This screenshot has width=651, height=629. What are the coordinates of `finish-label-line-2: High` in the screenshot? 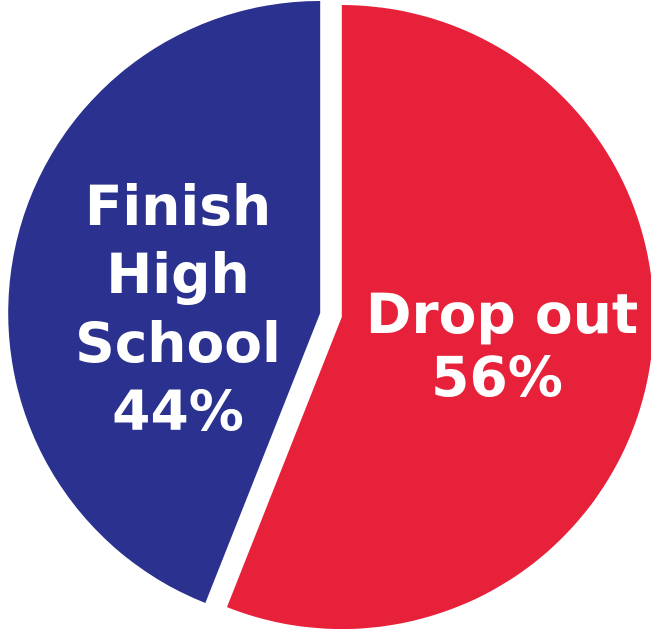 It's located at (177, 274).